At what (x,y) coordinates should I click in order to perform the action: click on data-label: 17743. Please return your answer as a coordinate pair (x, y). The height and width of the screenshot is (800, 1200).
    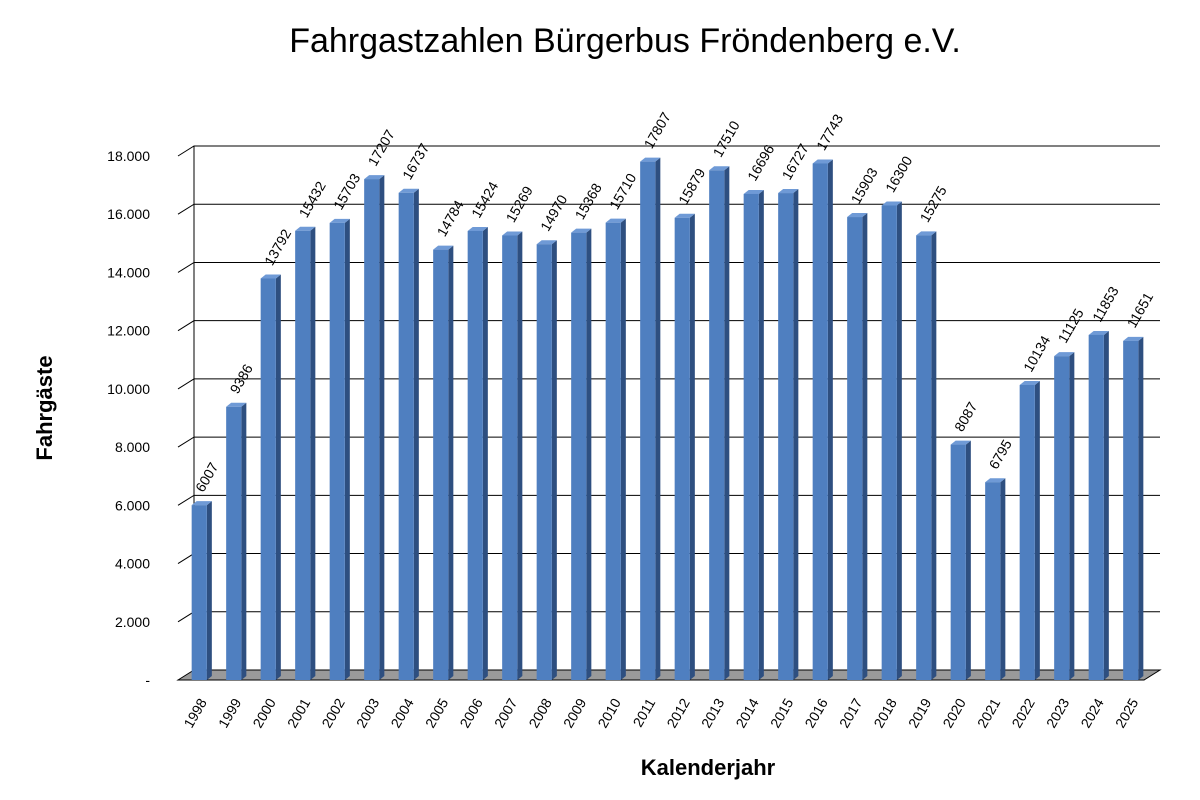
    Looking at the image, I should click on (829, 132).